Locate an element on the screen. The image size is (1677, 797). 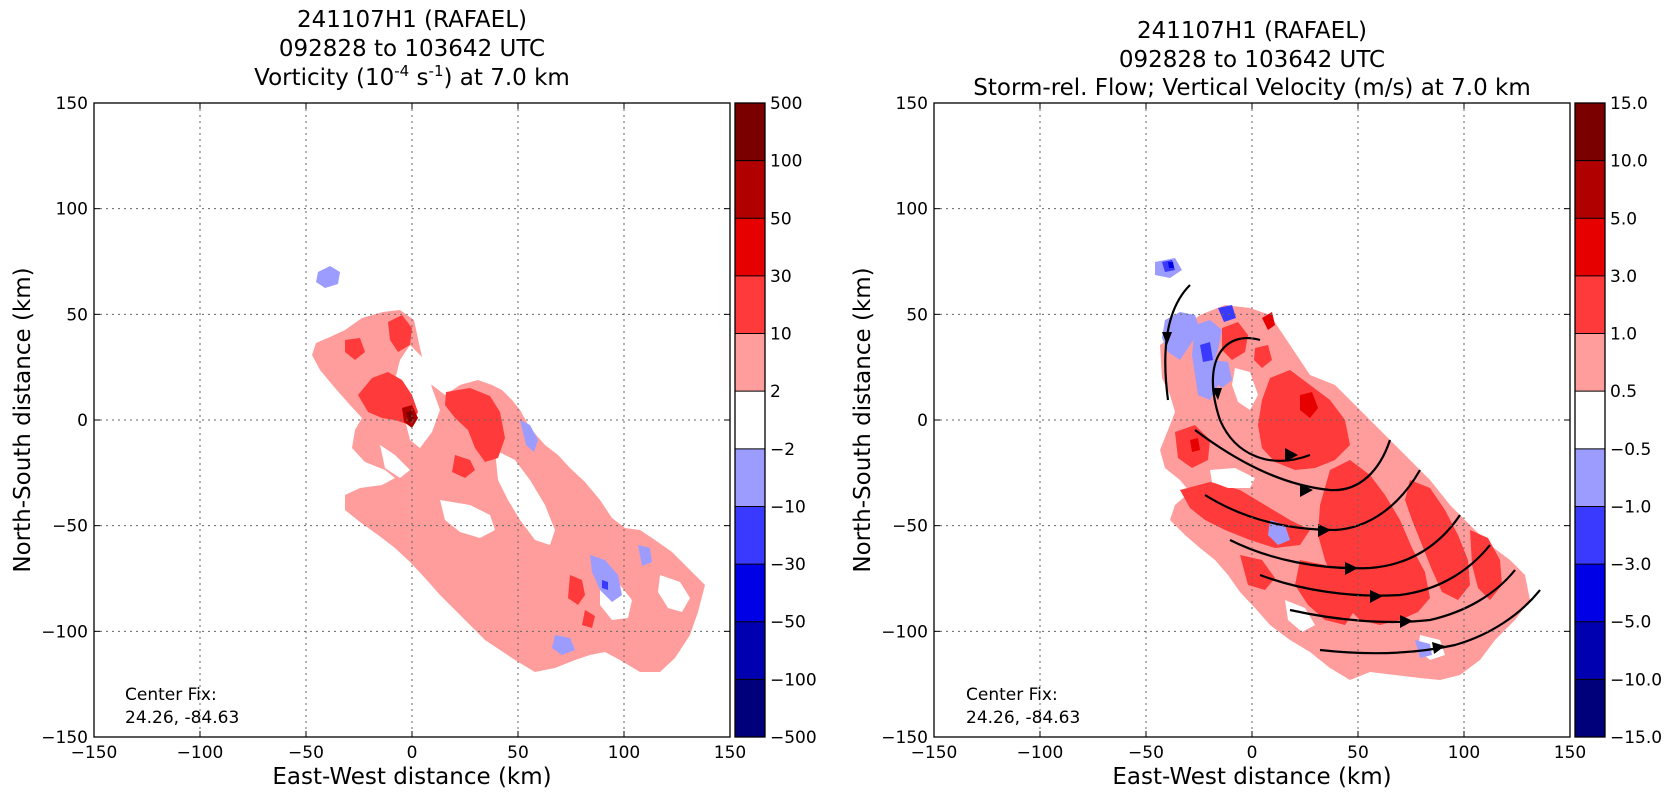
colorbar-label: 1.0 is located at coordinates (1623, 335).